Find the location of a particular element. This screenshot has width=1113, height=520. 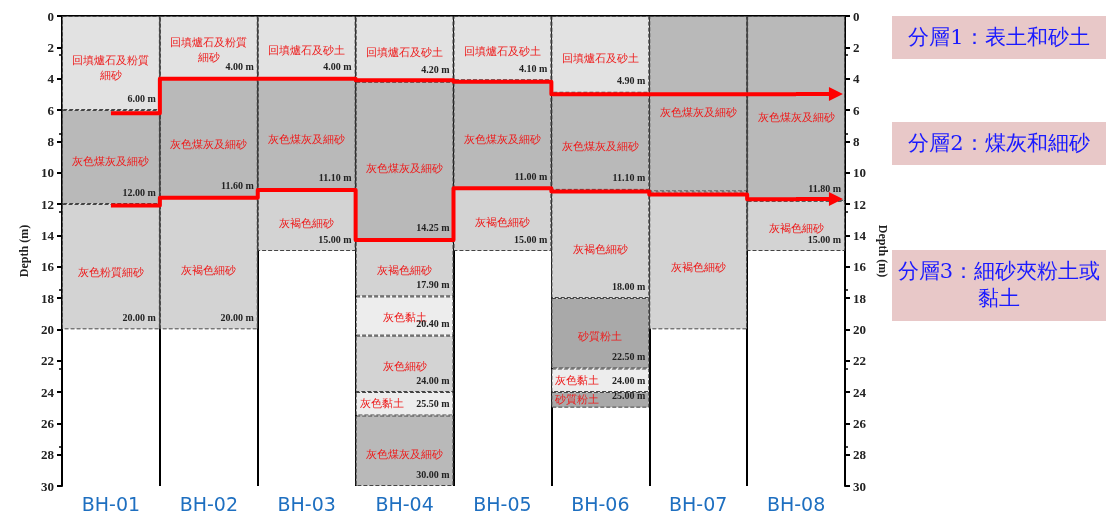

y2-tick-label: 20 is located at coordinates (859, 329).